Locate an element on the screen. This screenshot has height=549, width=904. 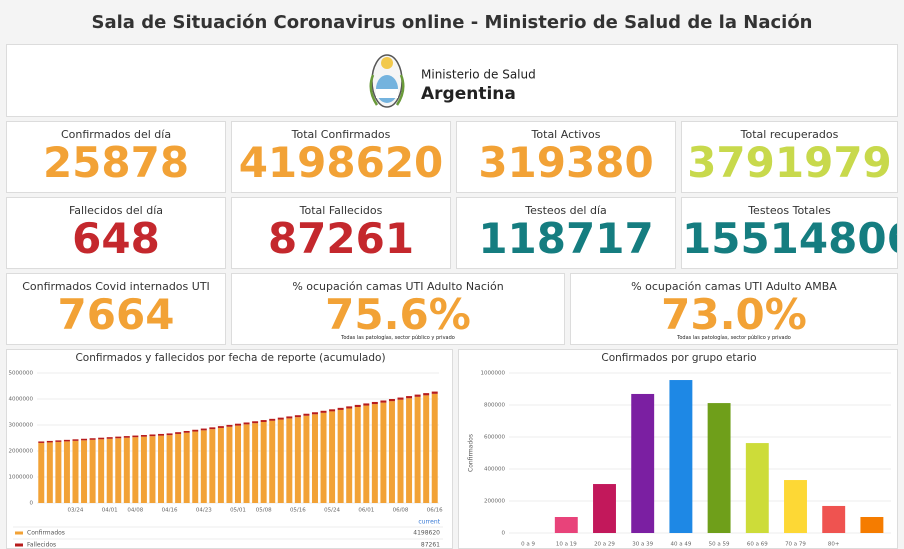
y-tick-label: 4000000 is located at coordinates (21, 400).